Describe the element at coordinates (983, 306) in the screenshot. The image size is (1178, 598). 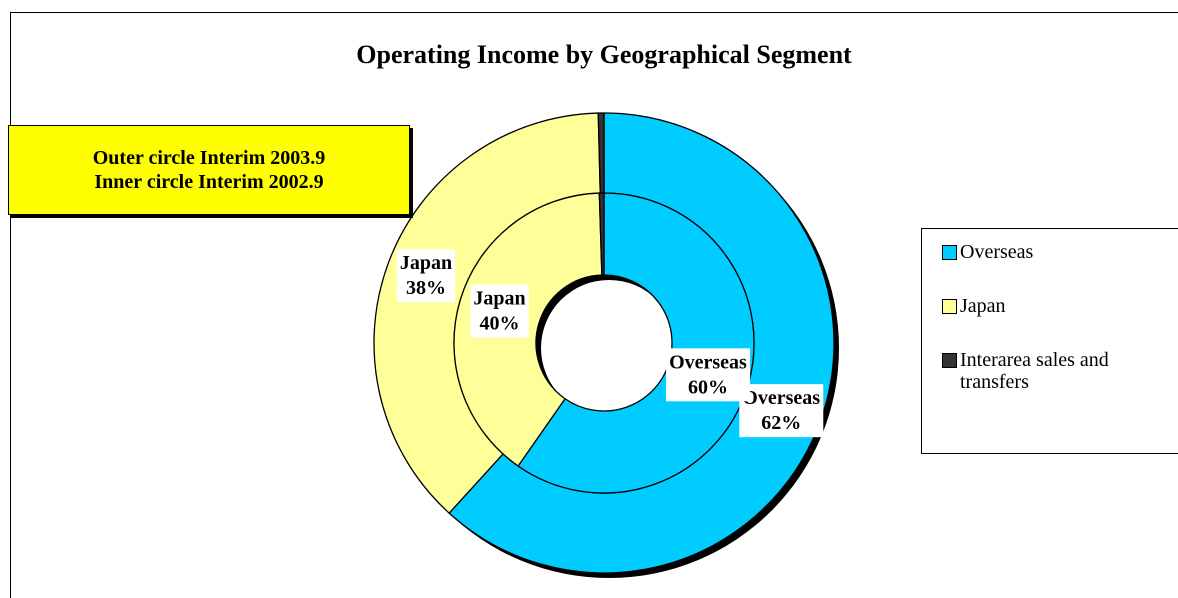
I see `legend-label: Japan` at that location.